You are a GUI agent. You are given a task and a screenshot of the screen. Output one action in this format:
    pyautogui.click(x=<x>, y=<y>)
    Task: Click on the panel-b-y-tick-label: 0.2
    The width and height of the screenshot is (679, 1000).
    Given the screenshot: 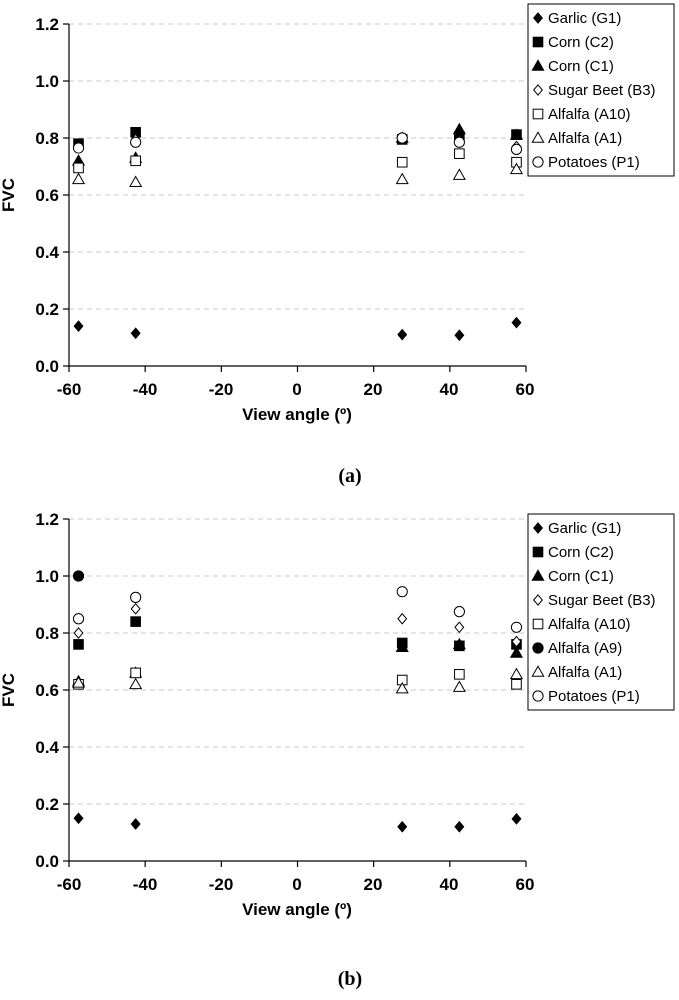 What is the action you would take?
    pyautogui.click(x=47, y=804)
    